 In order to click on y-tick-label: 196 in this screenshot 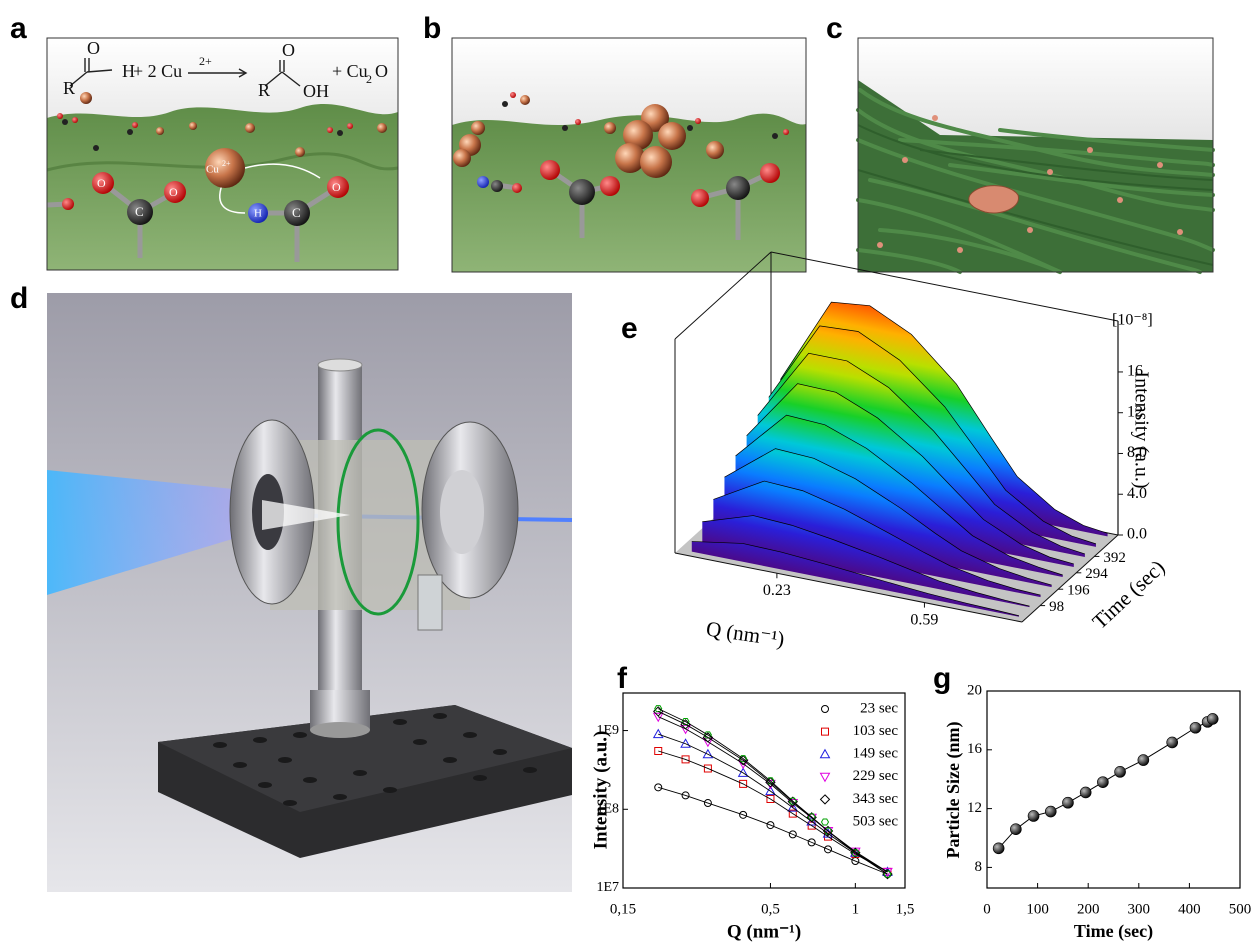, I will do `click(1078, 591)`.